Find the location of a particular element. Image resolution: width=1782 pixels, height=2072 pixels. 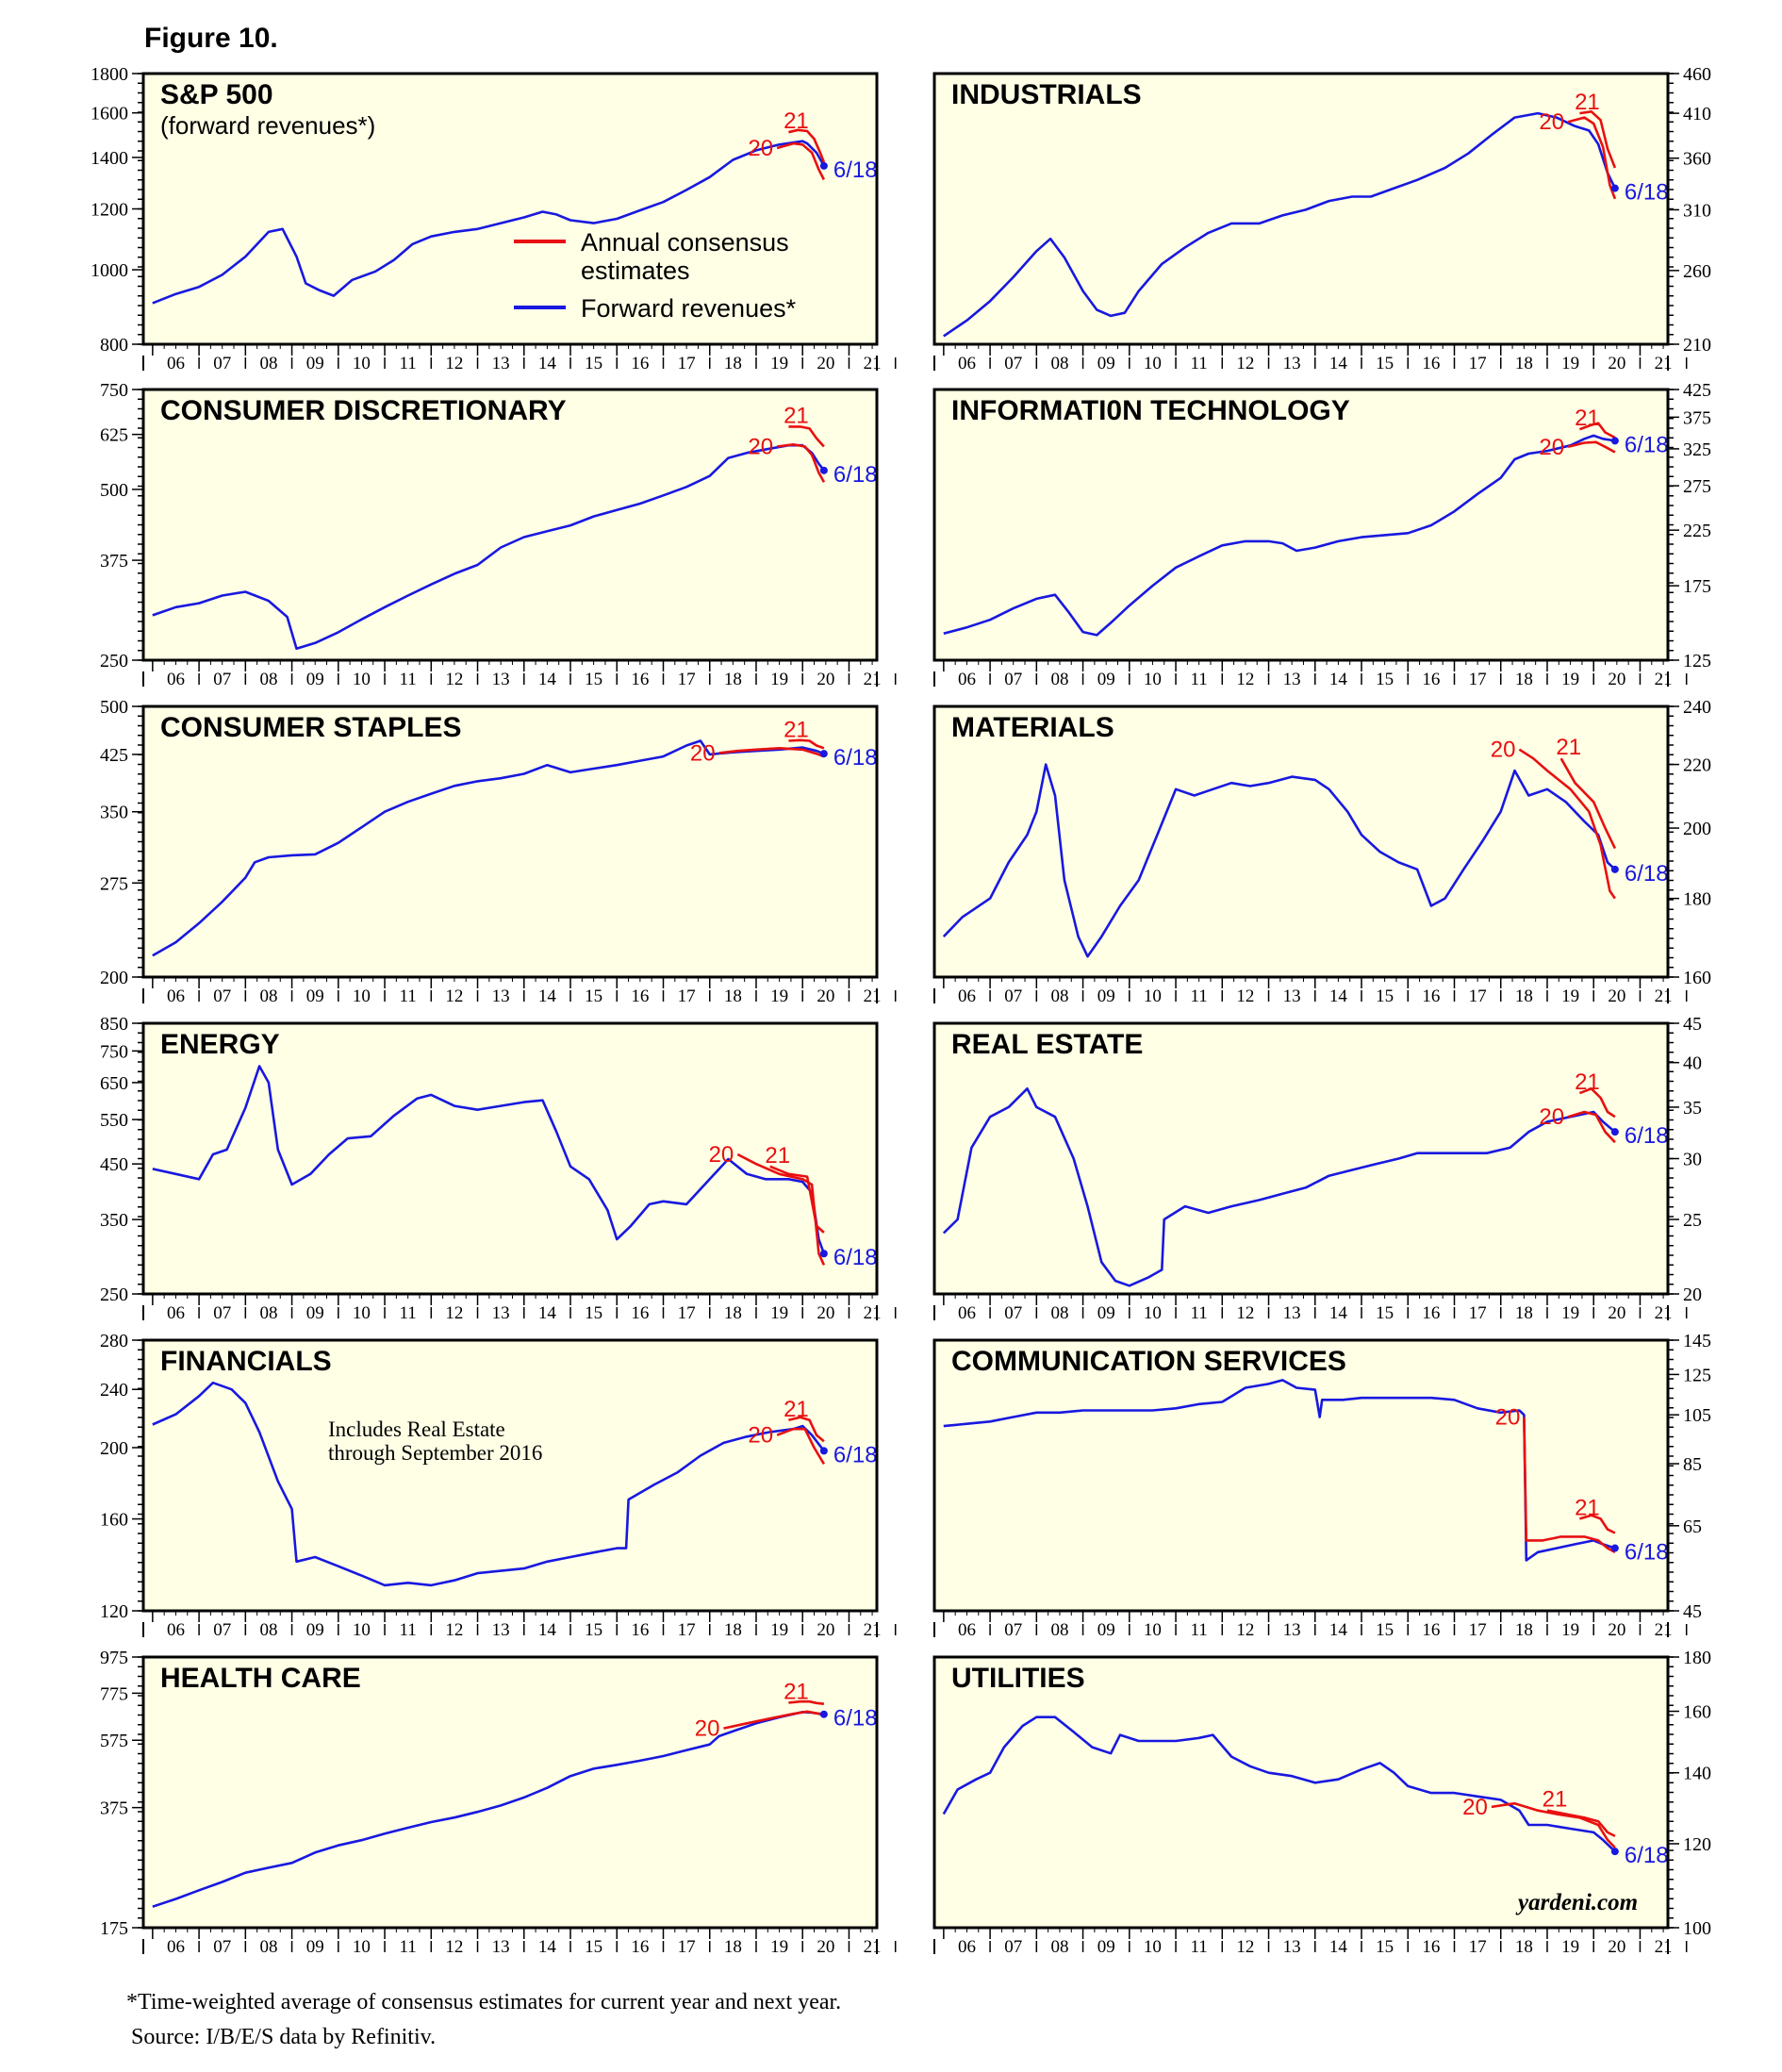

y-tick-label: 800 is located at coordinates (114, 345).